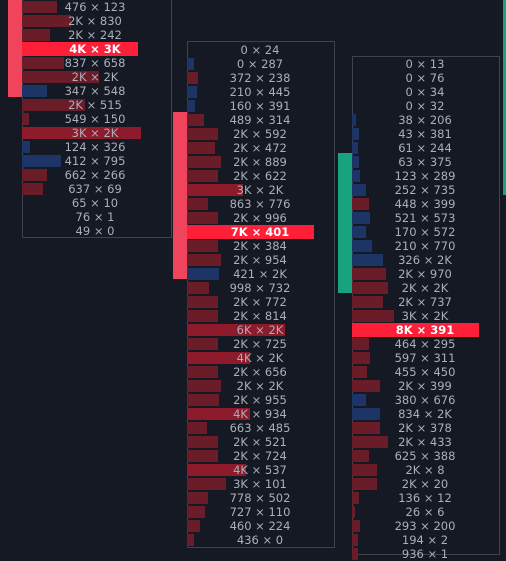  Describe the element at coordinates (429, 512) in the screenshot. I see `price-level-row: 26 × 6` at that location.